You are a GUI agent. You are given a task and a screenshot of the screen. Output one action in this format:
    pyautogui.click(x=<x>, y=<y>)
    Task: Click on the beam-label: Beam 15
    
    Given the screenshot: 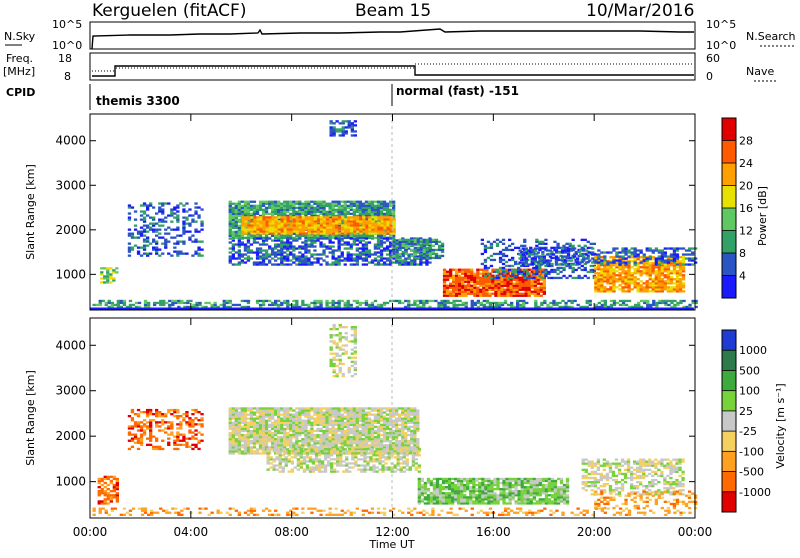 What is the action you would take?
    pyautogui.click(x=393, y=11)
    